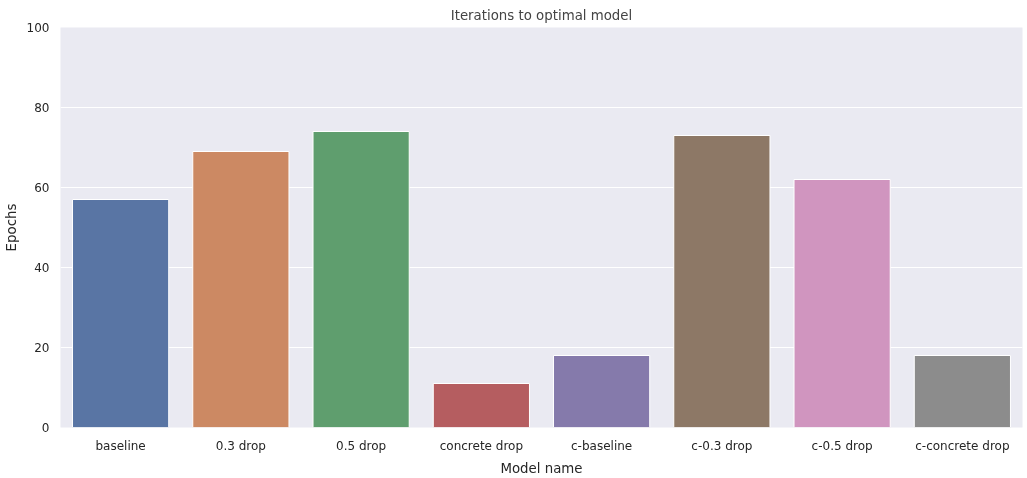  I want to click on x-tick-label: c-baseline, so click(602, 445).